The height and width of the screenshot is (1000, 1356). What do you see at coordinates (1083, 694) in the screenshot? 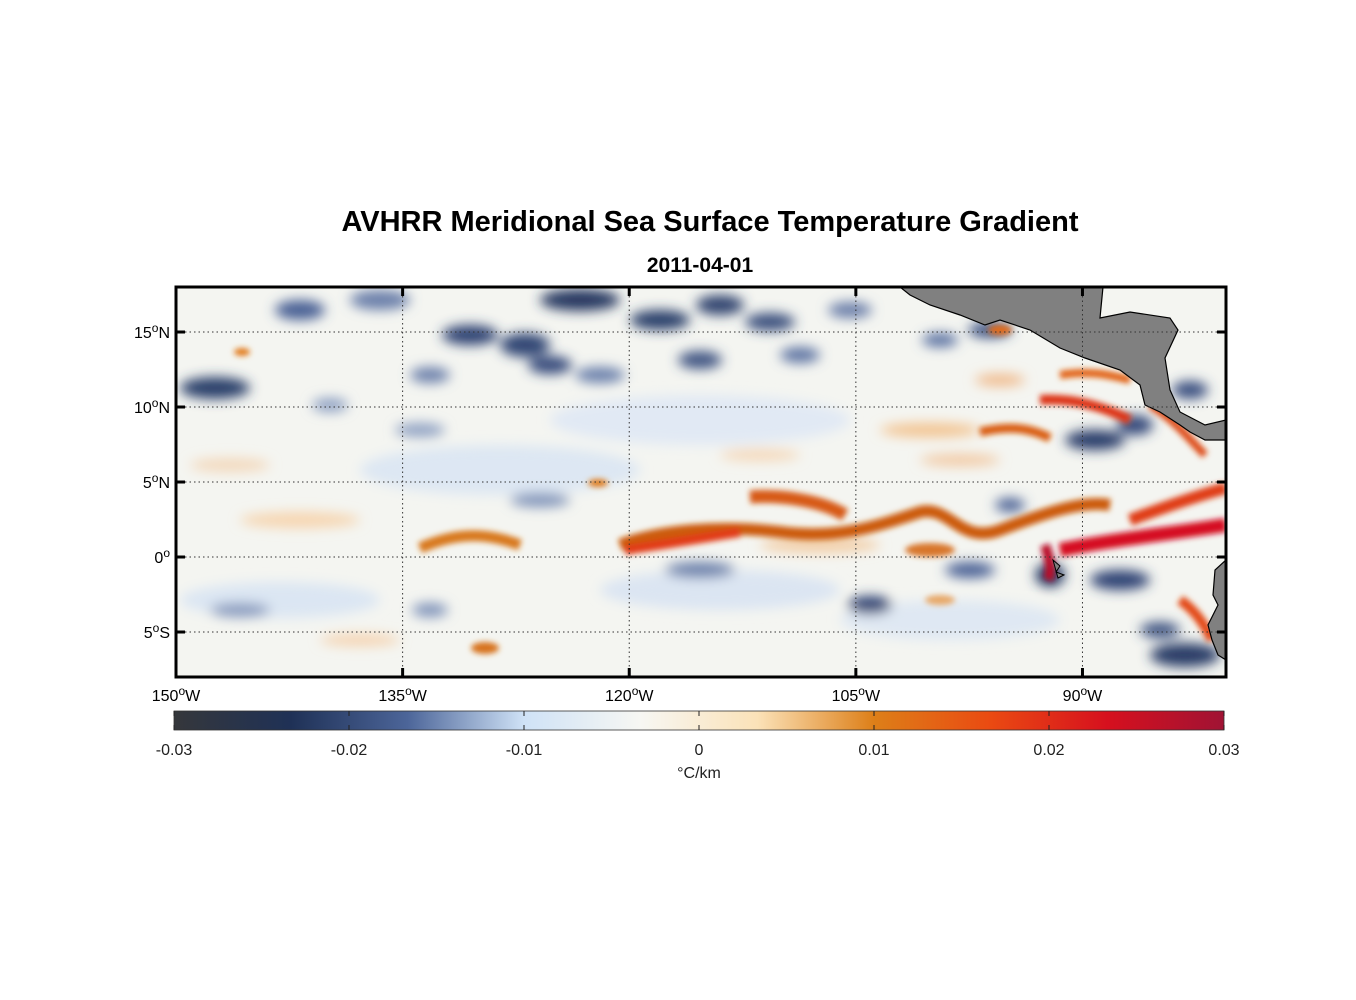
I see `lon-tick-label: 90oW` at bounding box center [1083, 694].